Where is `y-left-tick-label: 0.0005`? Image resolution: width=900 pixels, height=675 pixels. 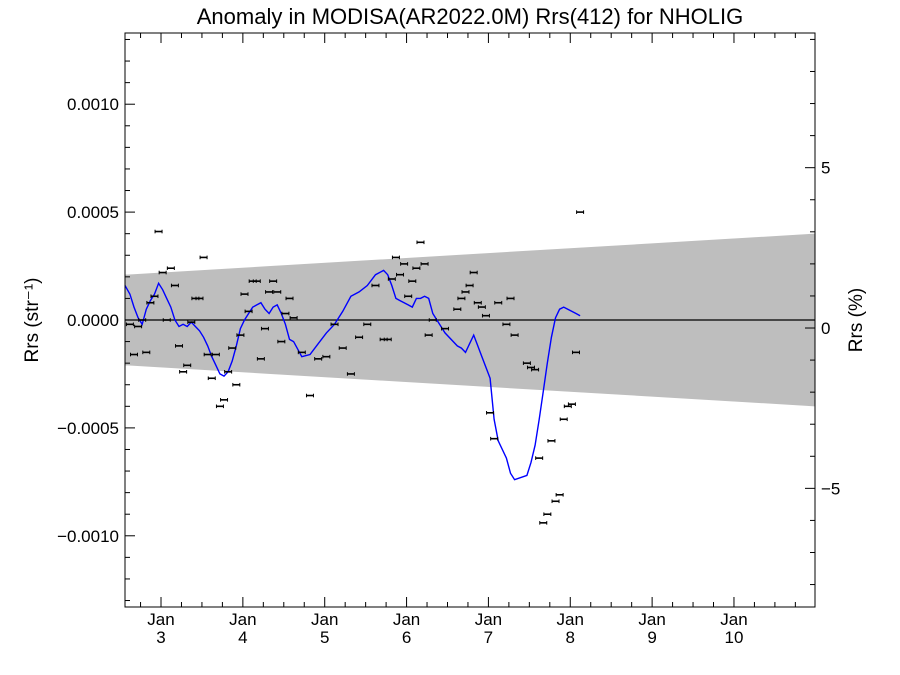
y-left-tick-label: 0.0005 is located at coordinates (93, 212).